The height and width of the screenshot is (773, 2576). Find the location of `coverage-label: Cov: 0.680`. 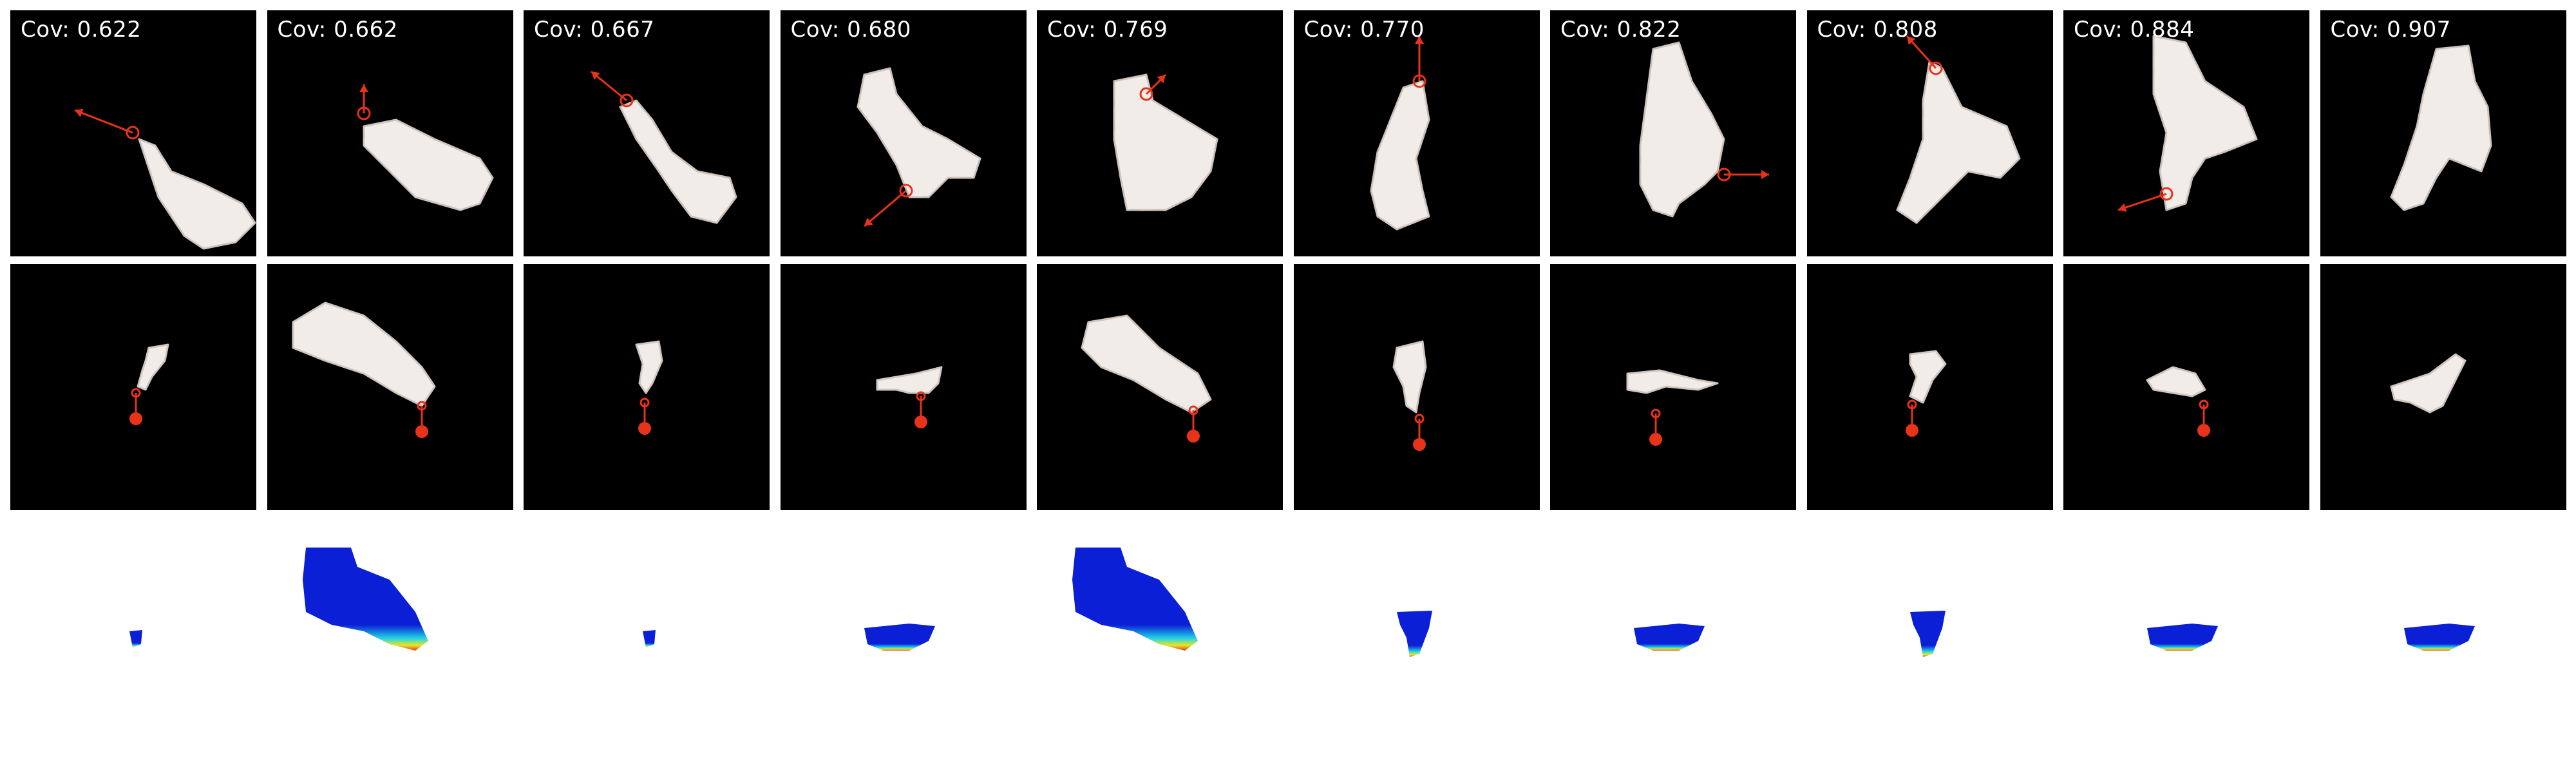

coverage-label: Cov: 0.680 is located at coordinates (850, 30).